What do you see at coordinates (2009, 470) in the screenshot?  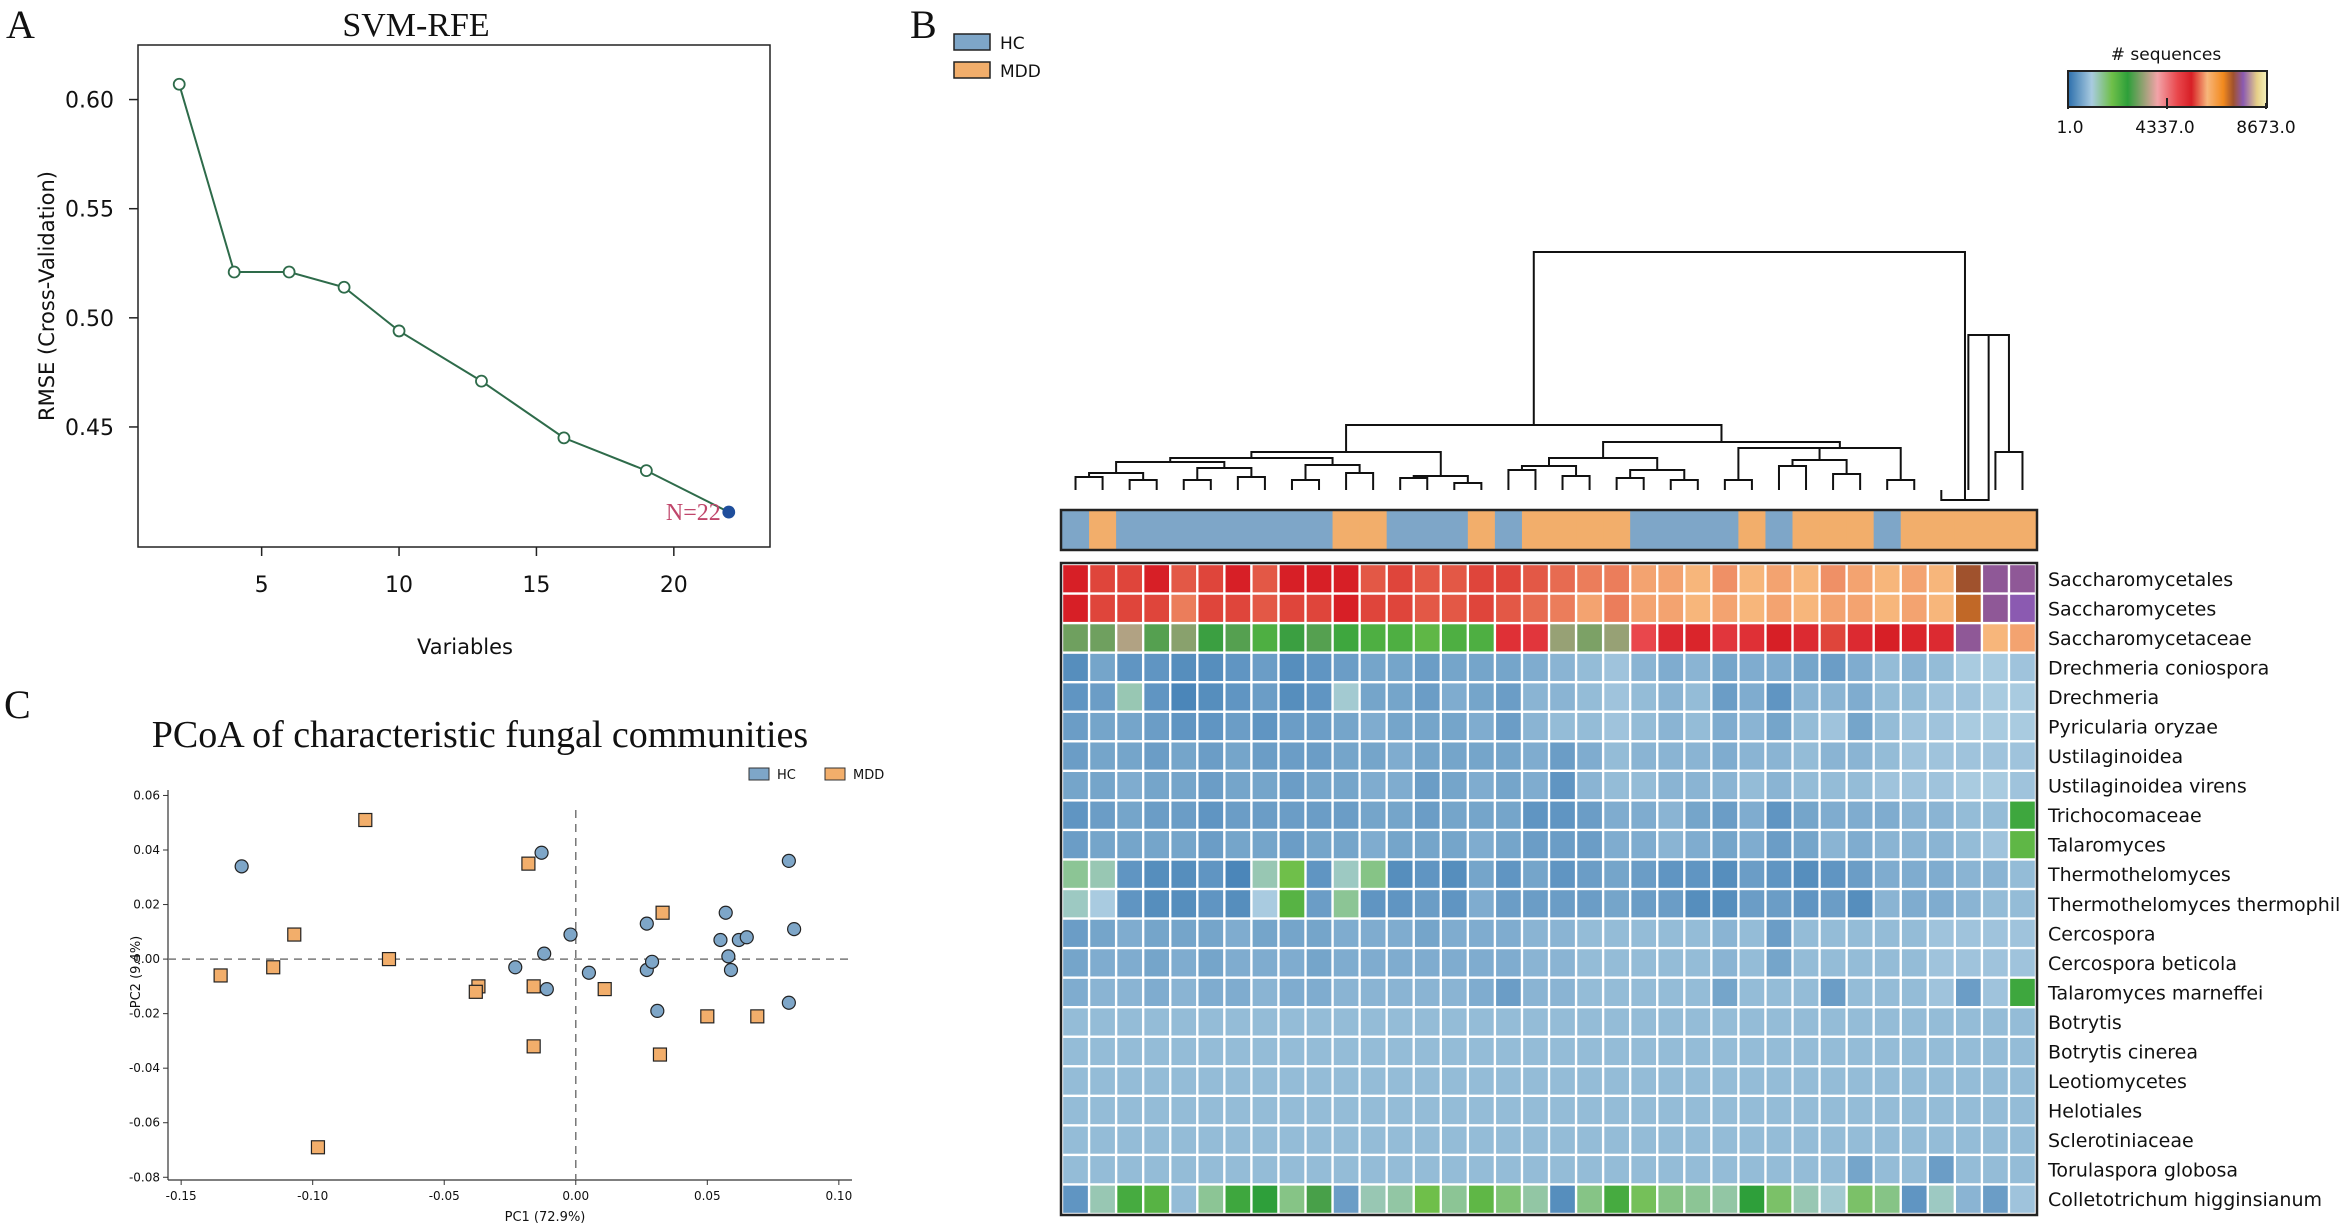 I see `dendrogram-branch` at bounding box center [2009, 470].